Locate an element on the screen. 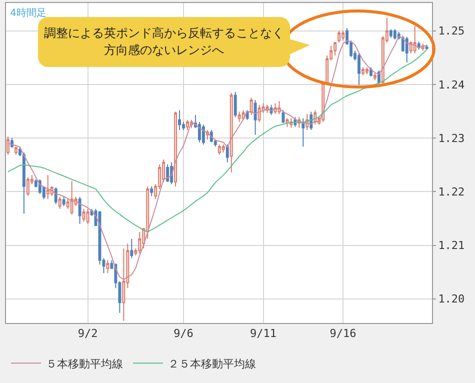 This screenshot has width=475, height=383. y-tick-label: 1.20 is located at coordinates (451, 299).